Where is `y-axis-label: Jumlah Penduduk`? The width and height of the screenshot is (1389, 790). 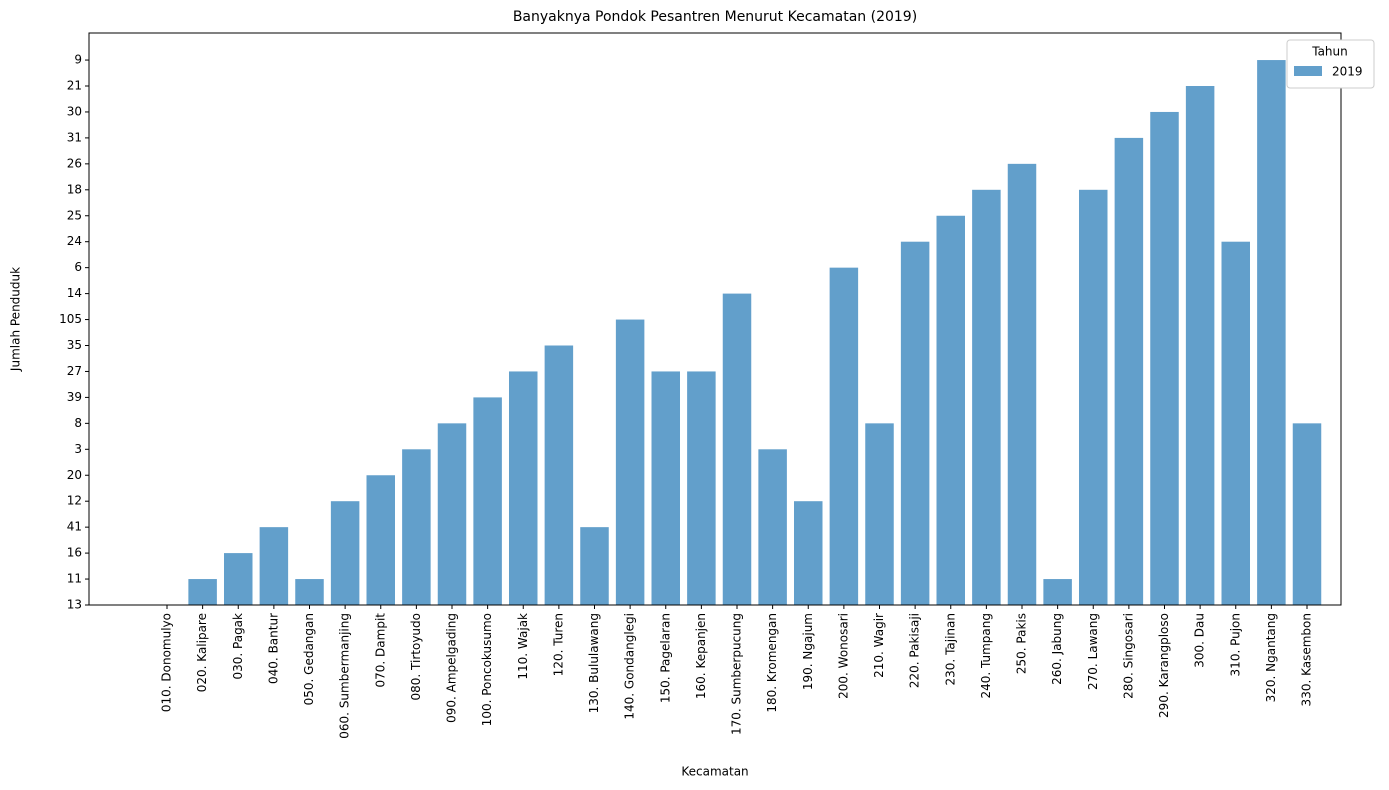
y-axis-label: Jumlah Penduduk is located at coordinates (16, 319).